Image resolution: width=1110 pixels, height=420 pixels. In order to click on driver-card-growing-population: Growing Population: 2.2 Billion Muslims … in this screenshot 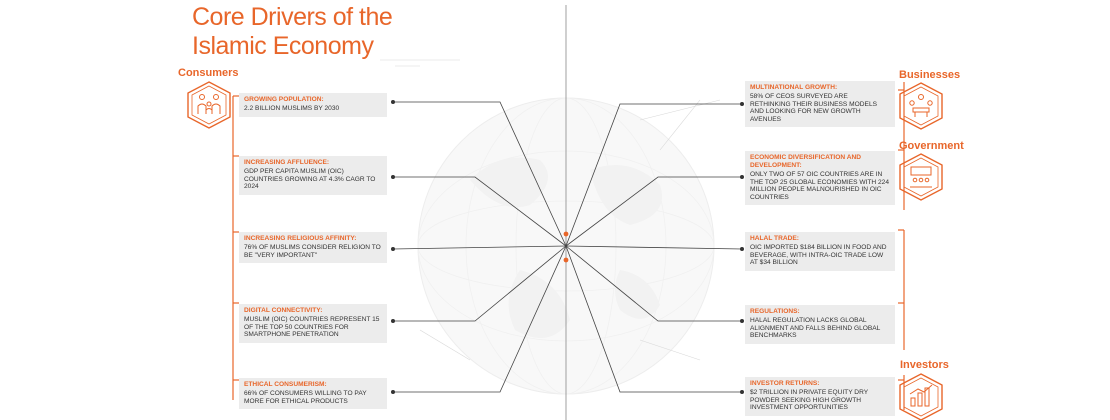, I will do `click(313, 105)`.